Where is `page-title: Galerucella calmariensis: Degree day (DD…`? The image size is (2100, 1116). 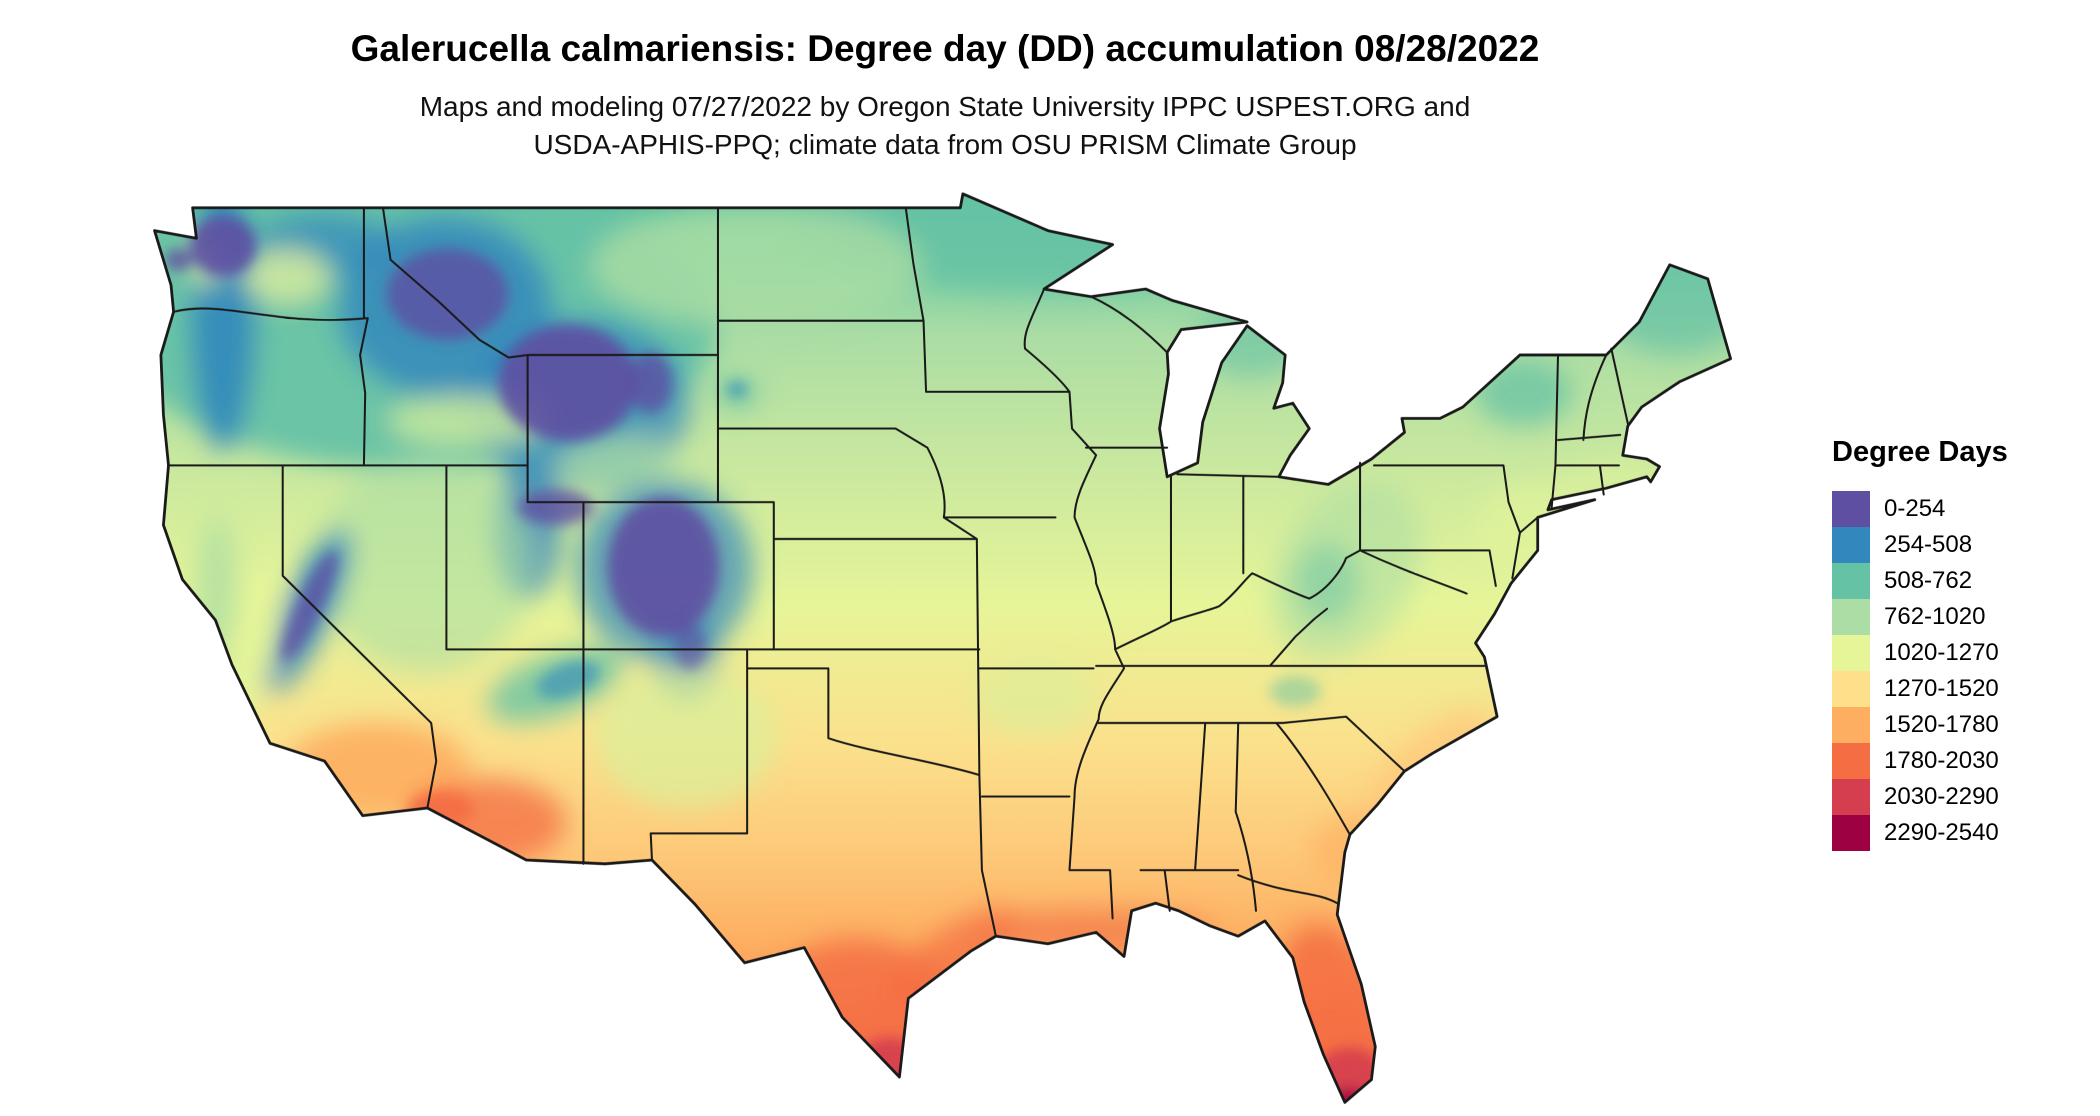 page-title: Galerucella calmariensis: Degree day (DD… is located at coordinates (945, 48).